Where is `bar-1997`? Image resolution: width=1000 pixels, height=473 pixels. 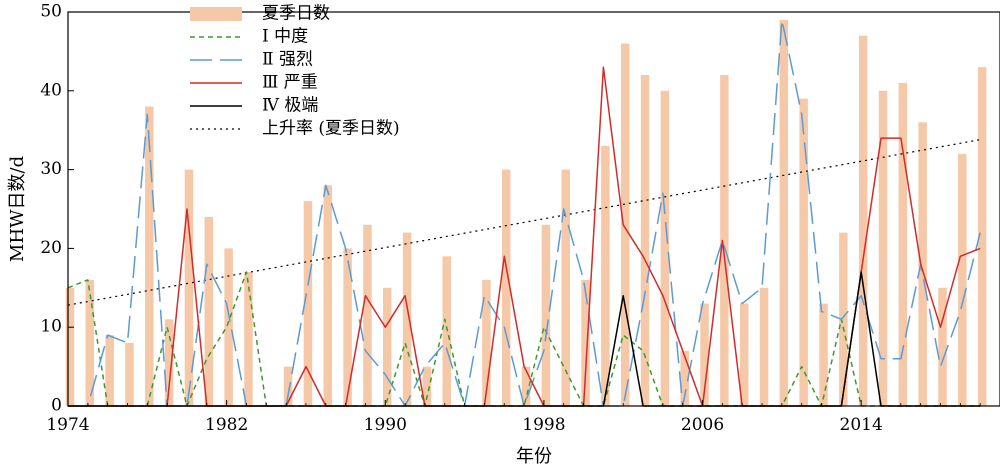 bar-1997 is located at coordinates (526, 386).